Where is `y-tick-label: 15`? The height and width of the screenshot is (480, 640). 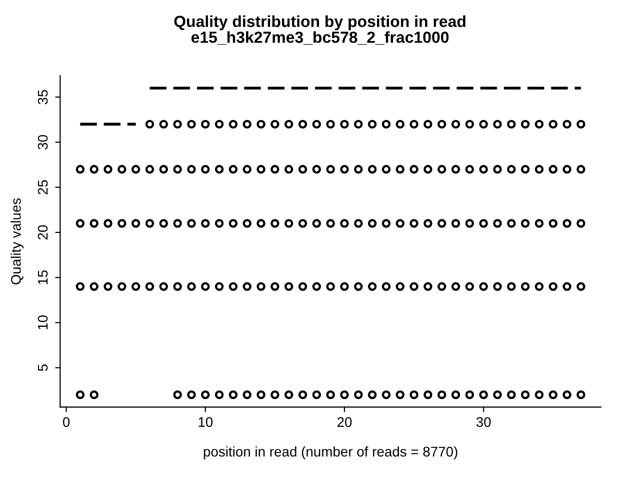
y-tick-label: 15 is located at coordinates (43, 277).